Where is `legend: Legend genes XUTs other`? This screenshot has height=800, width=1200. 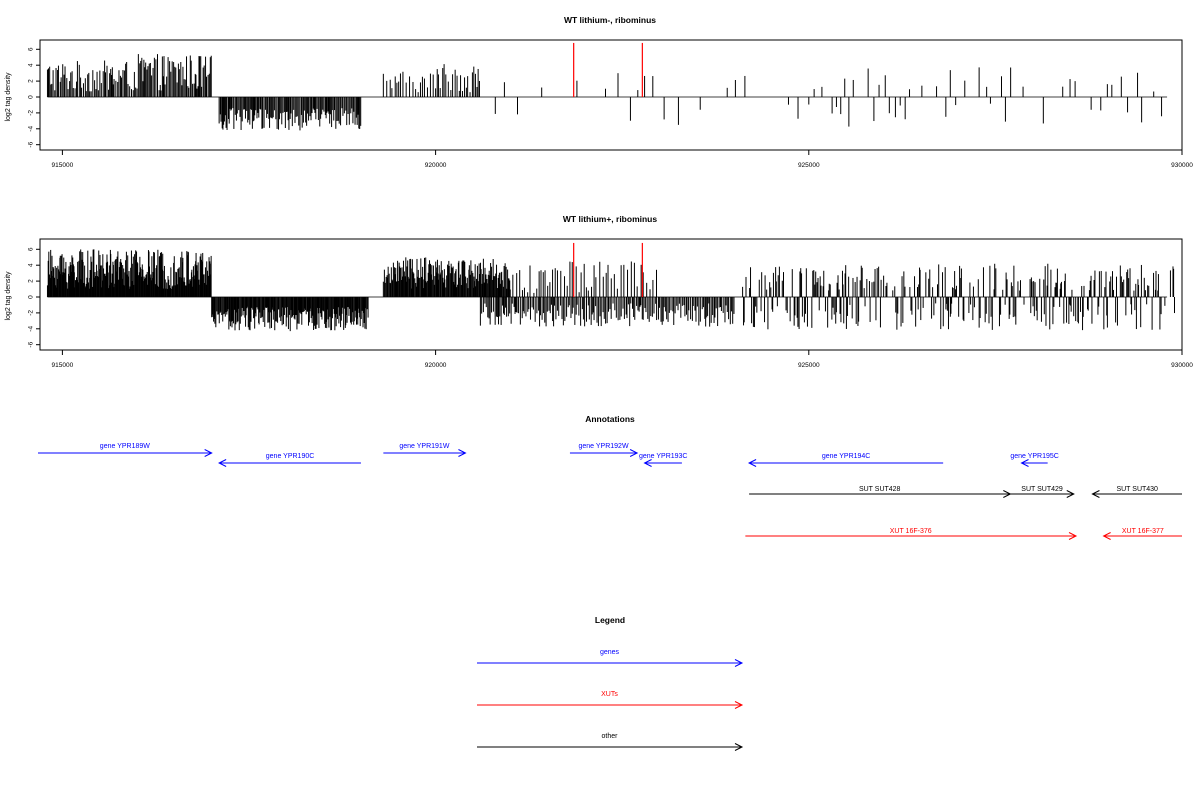 legend: Legend genes XUTs other is located at coordinates (610, 683).